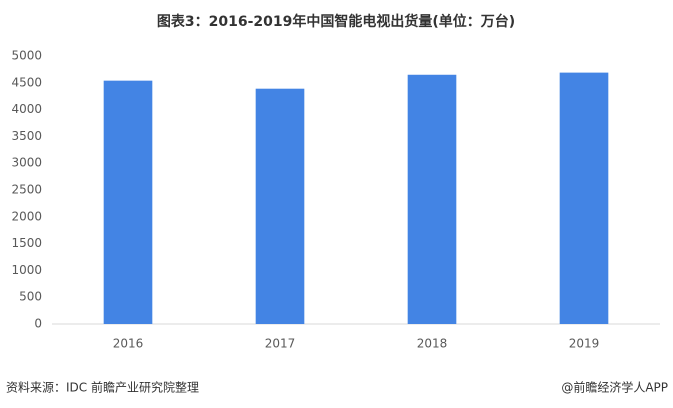 This screenshot has height=408, width=673. What do you see at coordinates (30, 297) in the screenshot?
I see `y-tick-label: 500` at bounding box center [30, 297].